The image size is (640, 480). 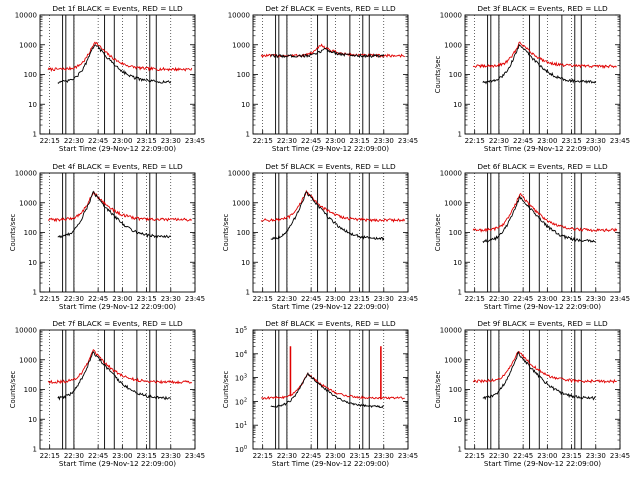 I want to click on y-tick-exponent: 0, so click(x=245, y=448).